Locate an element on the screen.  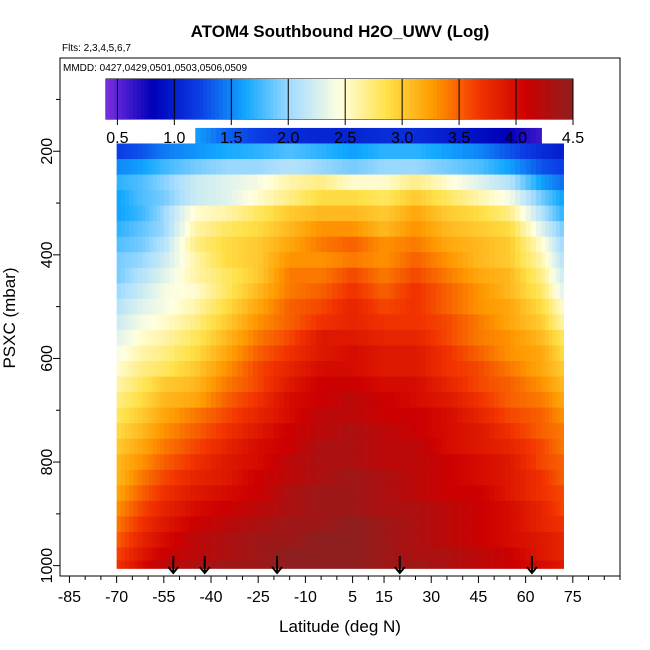
x-tick-label: 45 is located at coordinates (479, 597).